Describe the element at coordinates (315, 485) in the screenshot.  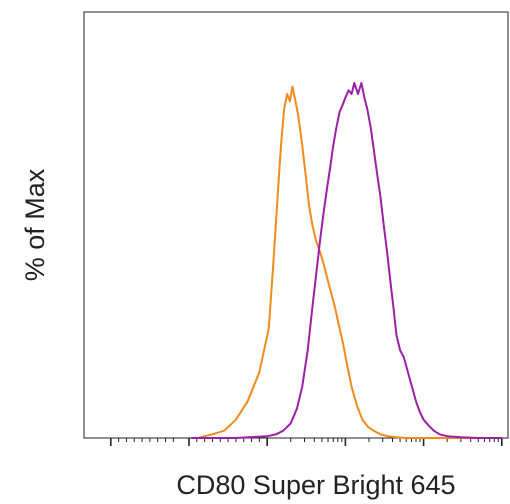
I see `x-axis-label: CD80 Super Bright 645` at that location.